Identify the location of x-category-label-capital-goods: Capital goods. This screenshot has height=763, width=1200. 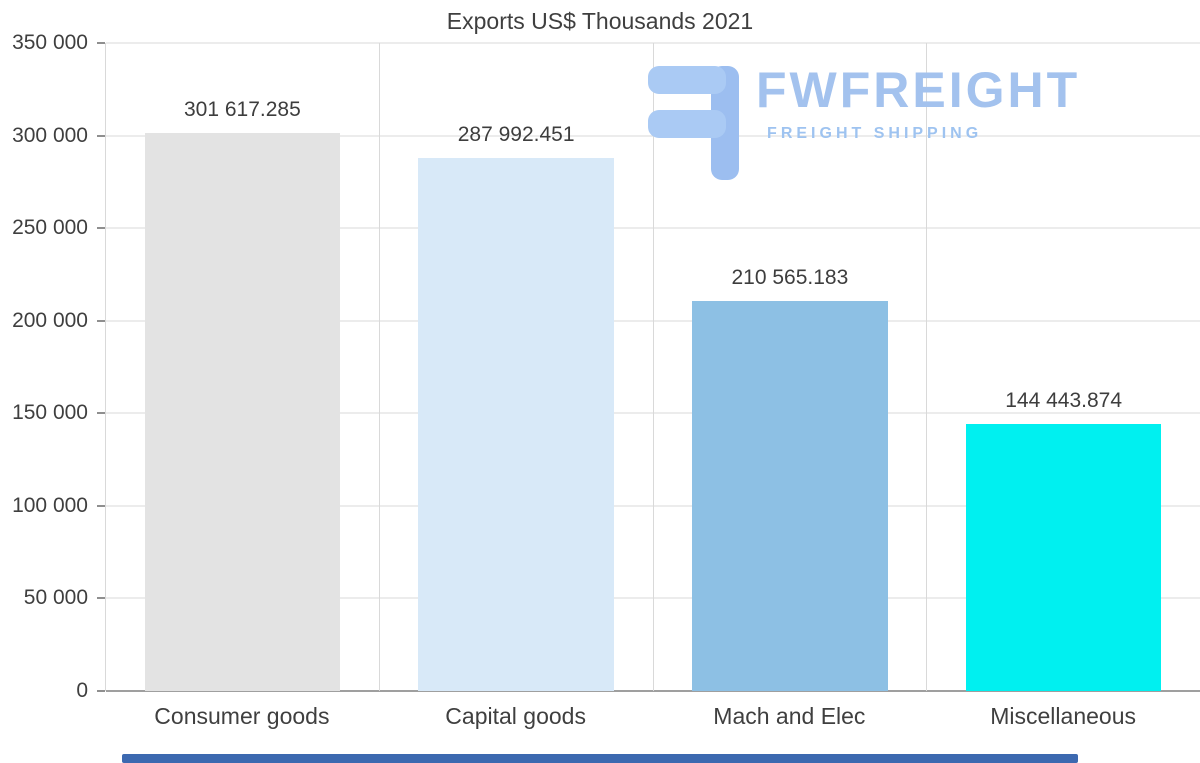
(515, 716).